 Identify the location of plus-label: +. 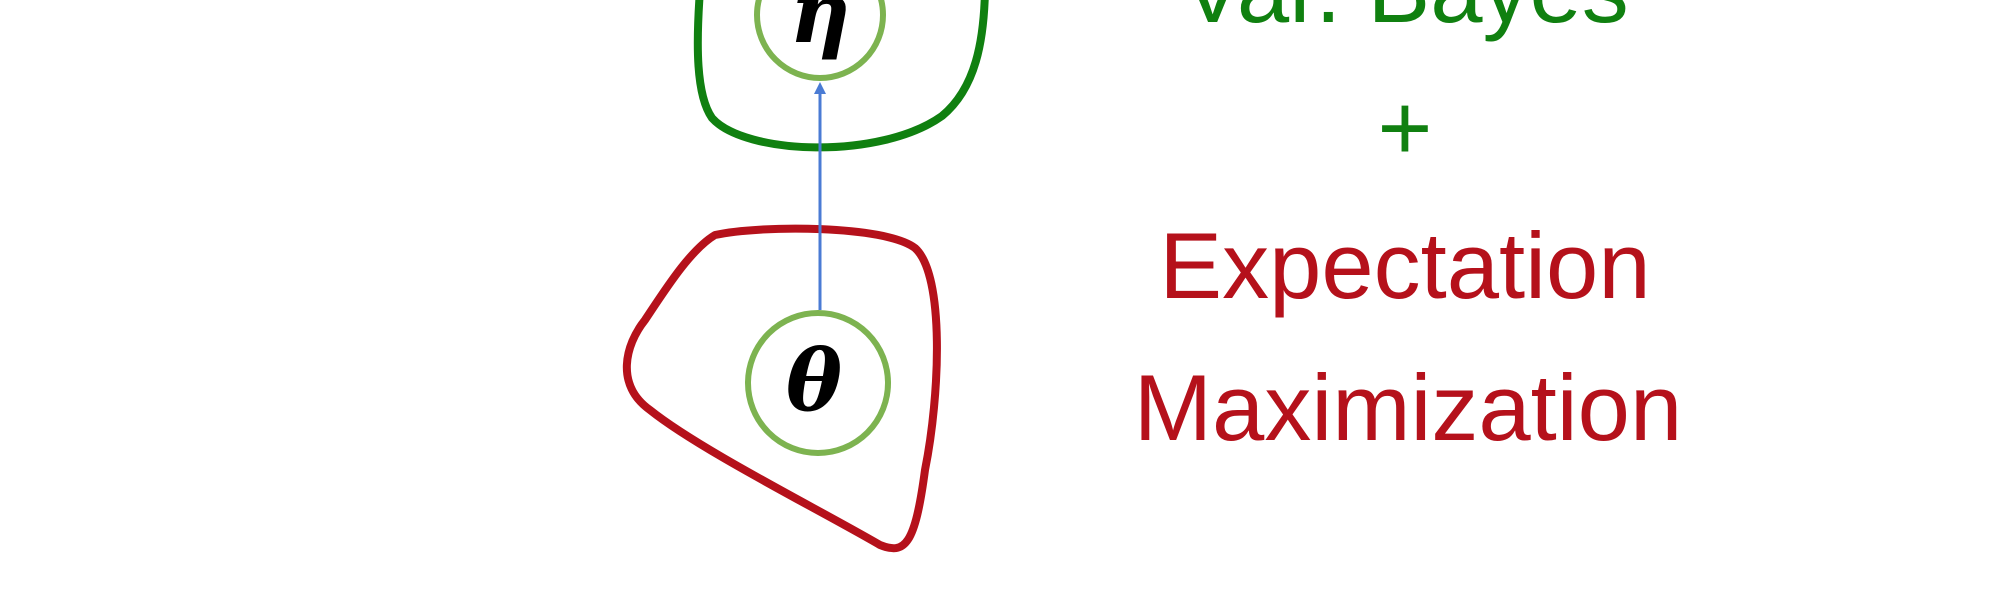
(1405, 127).